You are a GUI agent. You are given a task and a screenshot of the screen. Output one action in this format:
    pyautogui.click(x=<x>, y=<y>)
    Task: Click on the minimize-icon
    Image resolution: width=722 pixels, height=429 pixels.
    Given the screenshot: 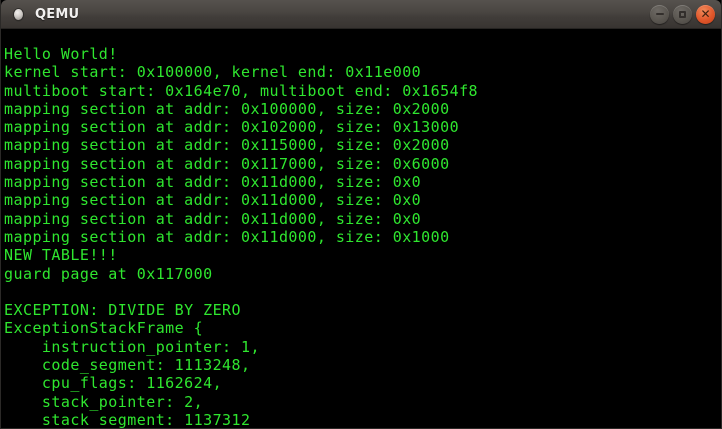 What is the action you would take?
    pyautogui.click(x=659, y=14)
    